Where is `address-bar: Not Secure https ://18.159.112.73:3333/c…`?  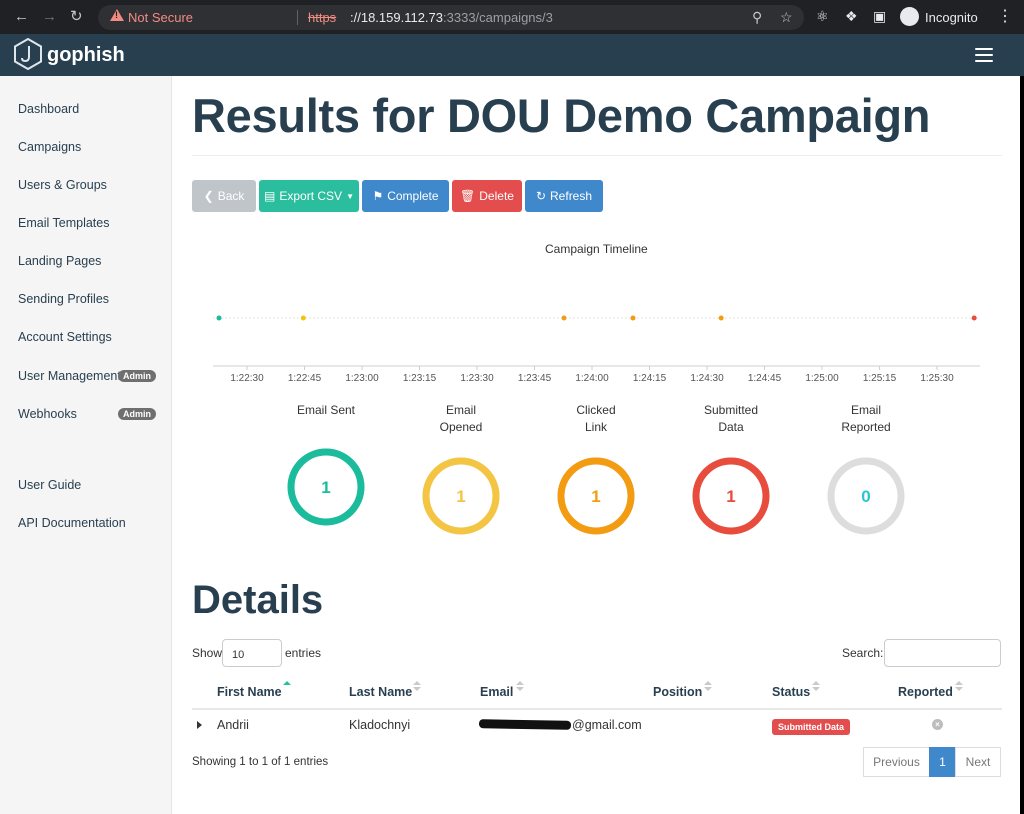
address-bar: Not Secure https ://18.159.112.73:3333/c… is located at coordinates (451, 17).